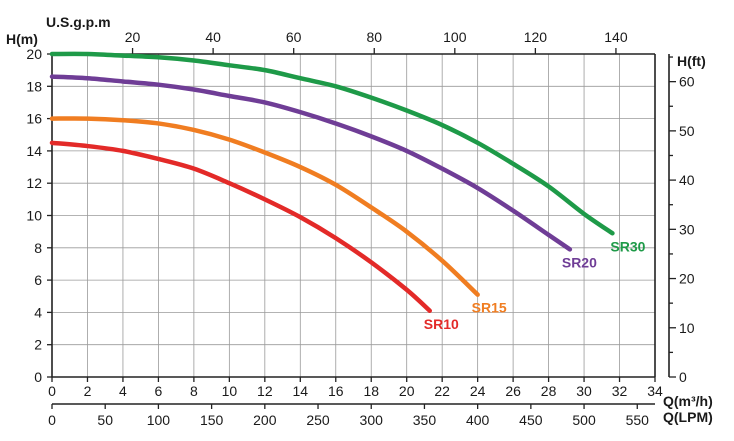  Describe the element at coordinates (620, 391) in the screenshot. I see `x-tick-label: 32` at that location.